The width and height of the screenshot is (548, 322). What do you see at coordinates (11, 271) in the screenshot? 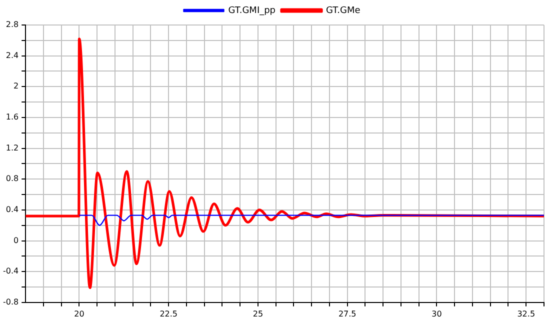
I see `y-tick-label: -0.4` at bounding box center [11, 271].